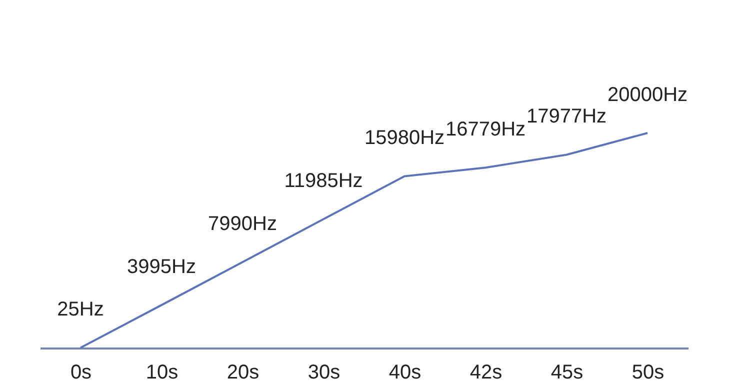 Image resolution: width=750 pixels, height=392 pixels. I want to click on data-label: 11985Hz, so click(323, 181).